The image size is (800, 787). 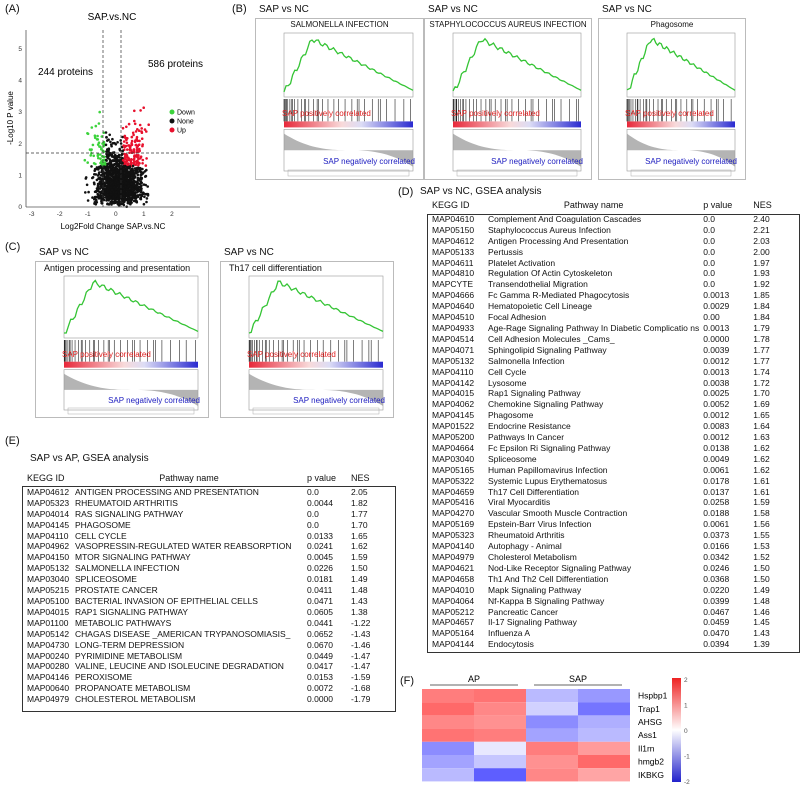 What do you see at coordinates (716, 557) in the screenshot?
I see `table-cell: 0.0342` at bounding box center [716, 557].